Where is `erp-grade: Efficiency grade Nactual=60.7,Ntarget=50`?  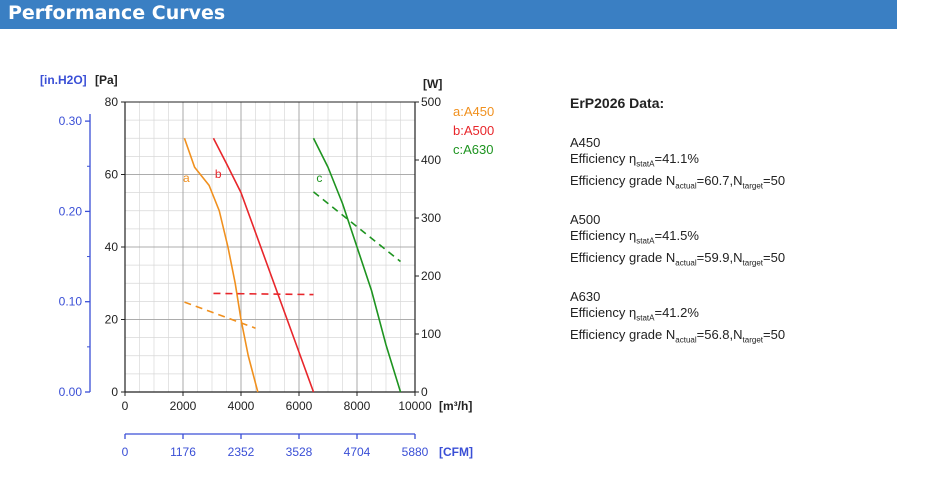
erp-grade: Efficiency grade Nactual=60.7,Ntarget=50 is located at coordinates (678, 181).